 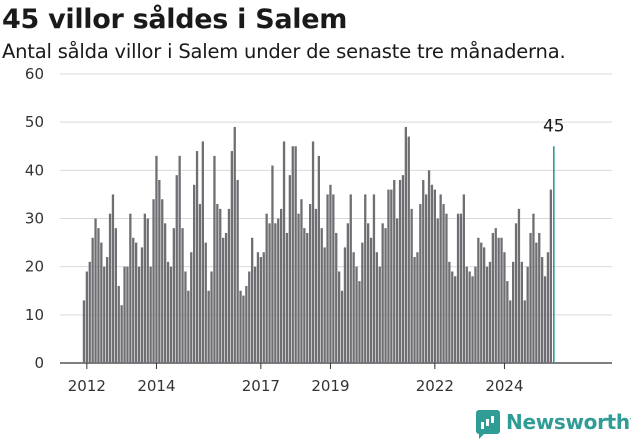 I want to click on y-tick-label: 60, so click(x=34, y=74).